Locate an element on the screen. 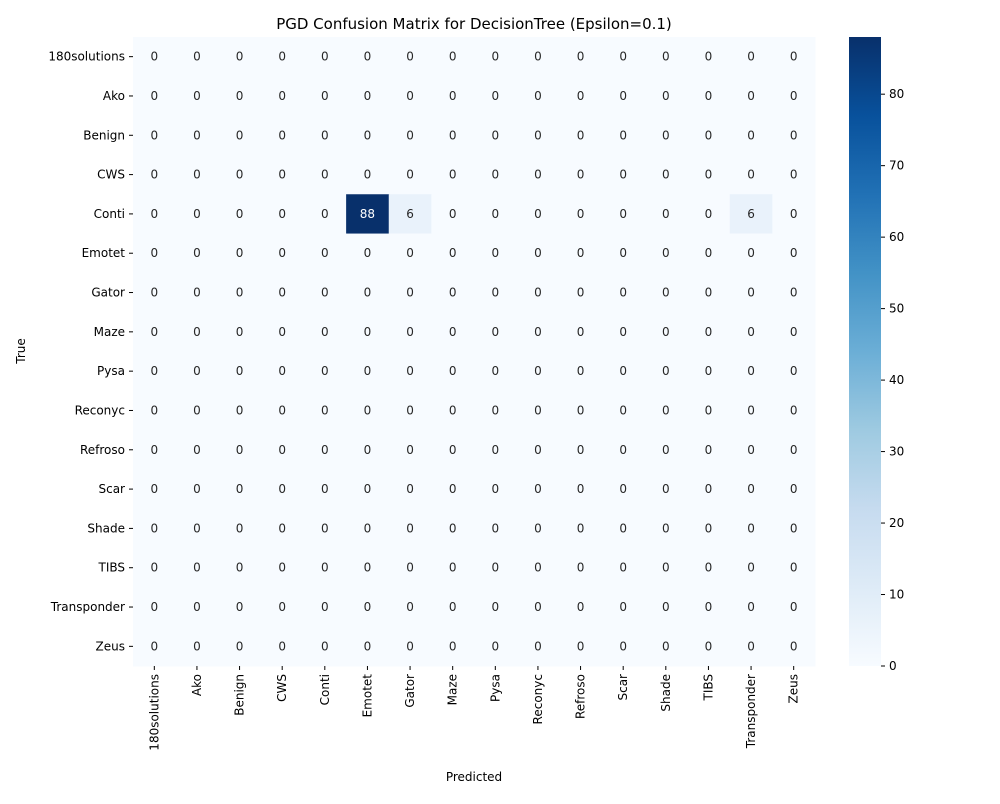 This screenshot has width=1000, height=804. cell-value-label: 88 is located at coordinates (367, 214).